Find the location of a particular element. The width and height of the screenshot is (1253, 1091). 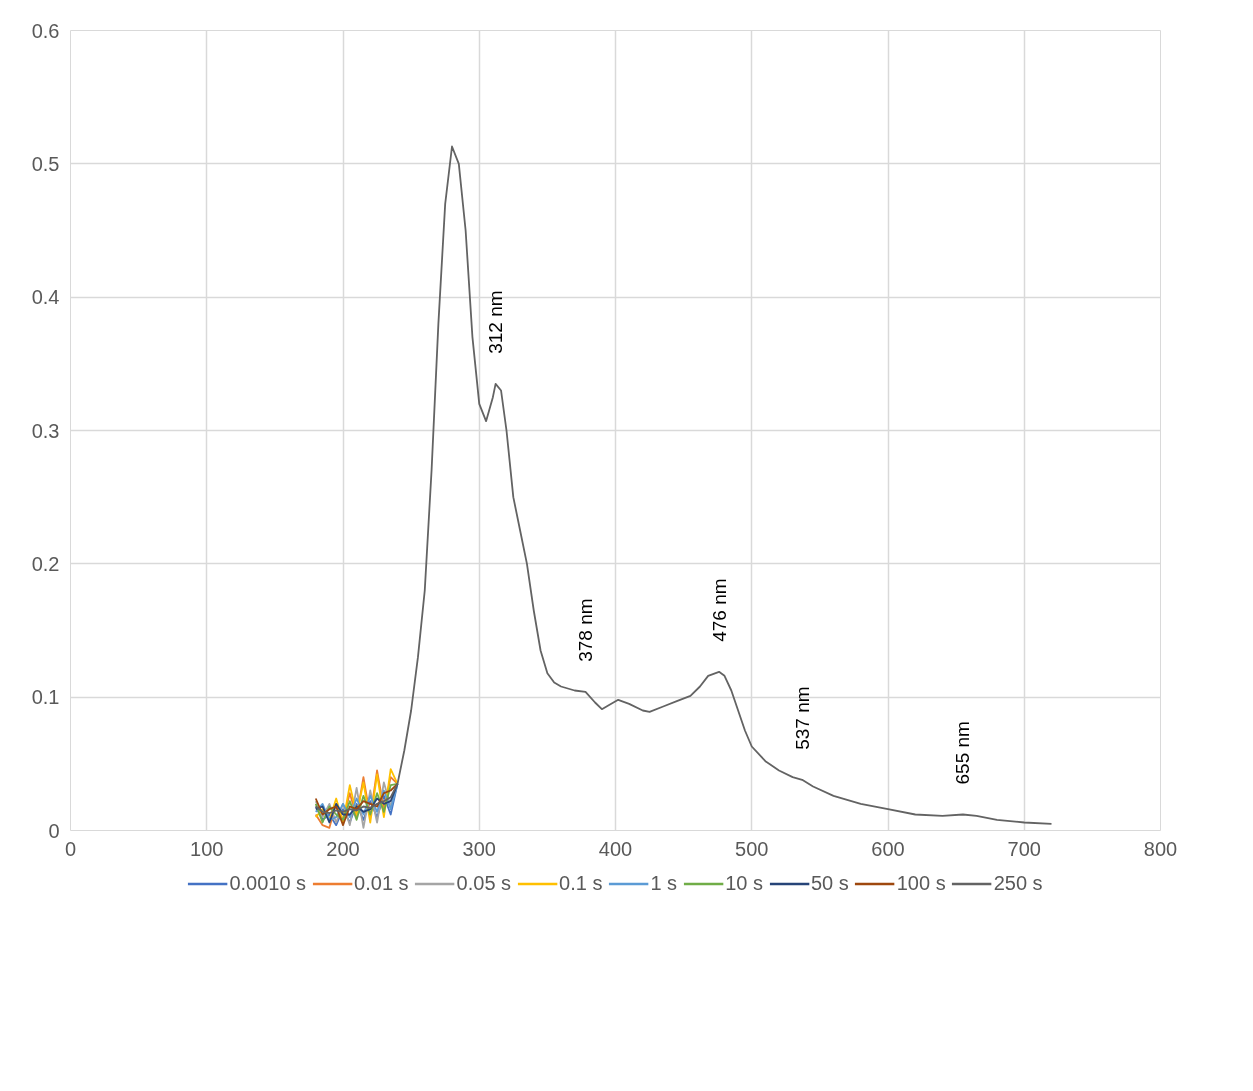

legend-label: 1 s is located at coordinates (664, 883).